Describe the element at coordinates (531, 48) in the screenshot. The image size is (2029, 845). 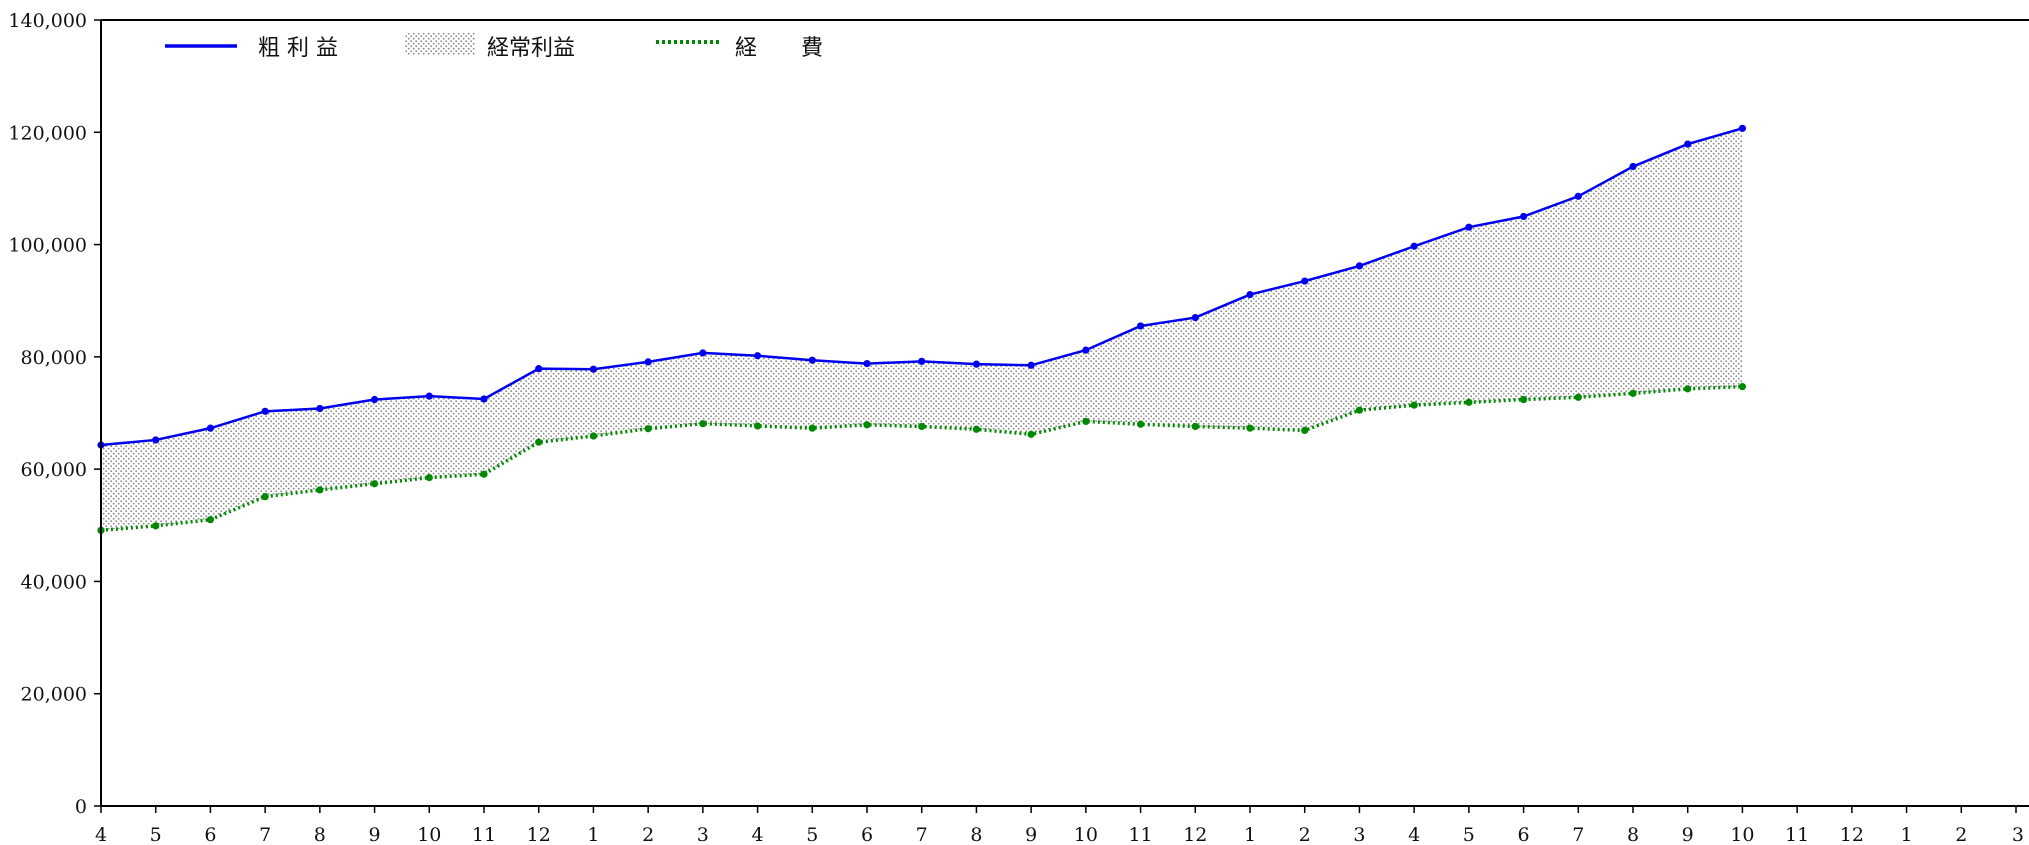
I see `legend-ordinary-profit-label: 経常利益` at that location.